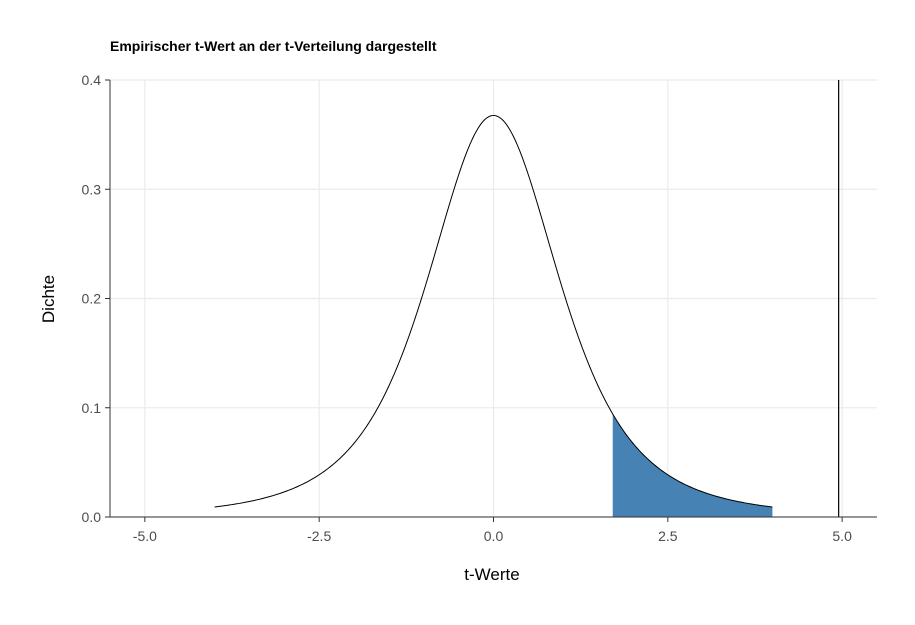 This screenshot has width=915, height=625. I want to click on y-tick-label: 0.1, so click(92, 408).